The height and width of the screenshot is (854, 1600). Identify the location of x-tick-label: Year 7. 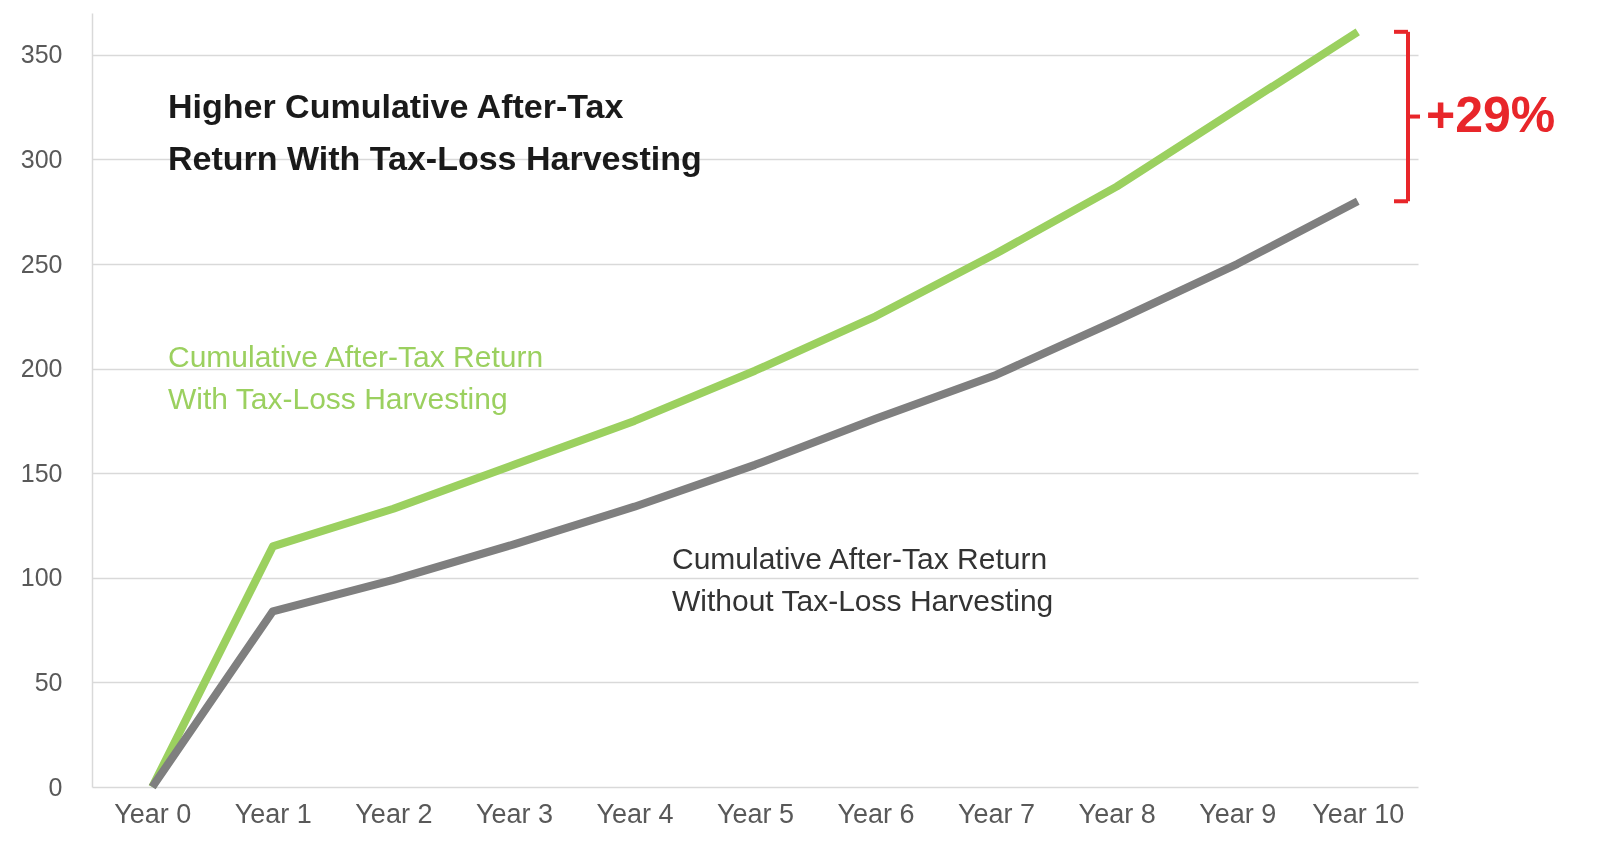
(997, 813).